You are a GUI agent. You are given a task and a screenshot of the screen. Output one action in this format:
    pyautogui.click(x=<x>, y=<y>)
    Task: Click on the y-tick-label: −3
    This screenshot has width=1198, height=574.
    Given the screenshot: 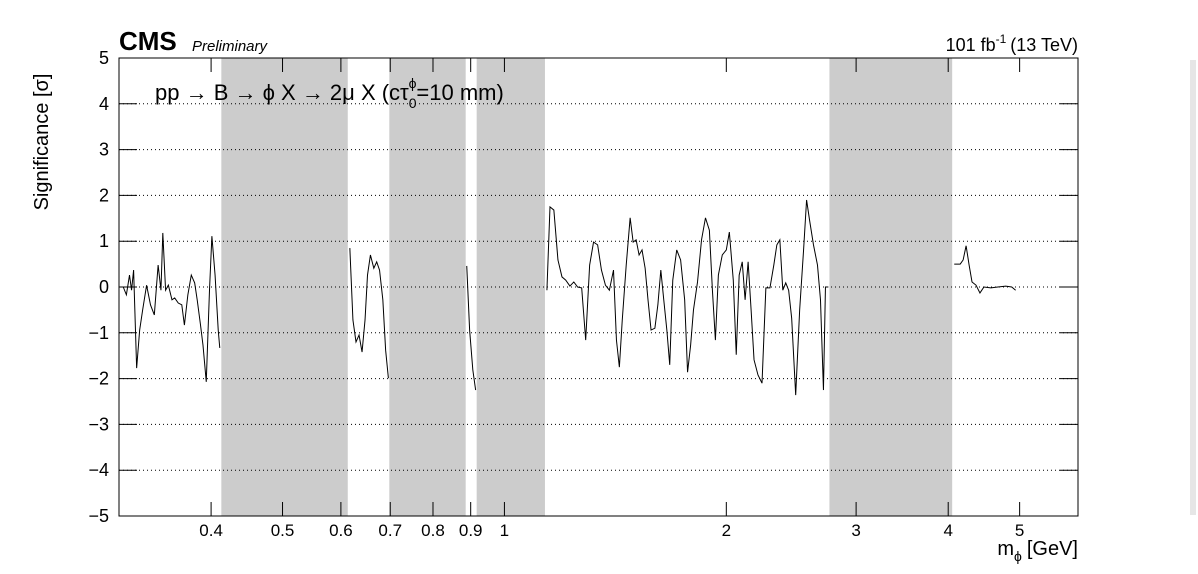 What is the action you would take?
    pyautogui.click(x=98, y=424)
    